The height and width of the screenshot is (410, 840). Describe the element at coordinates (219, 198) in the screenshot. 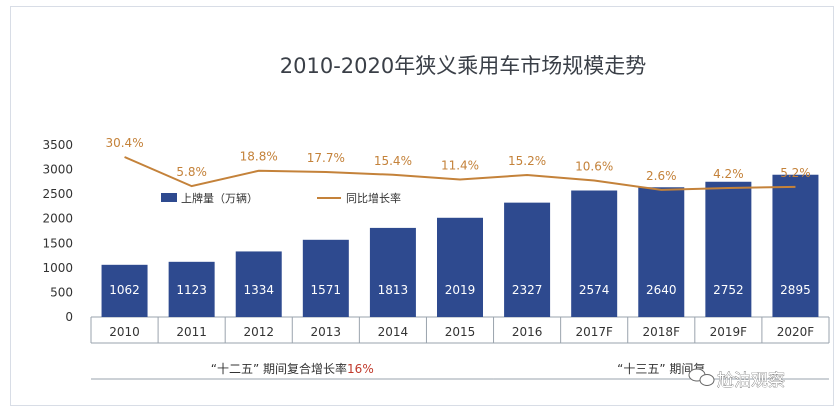

I see `legend-label-bar: 上牌量（万辆）` at that location.